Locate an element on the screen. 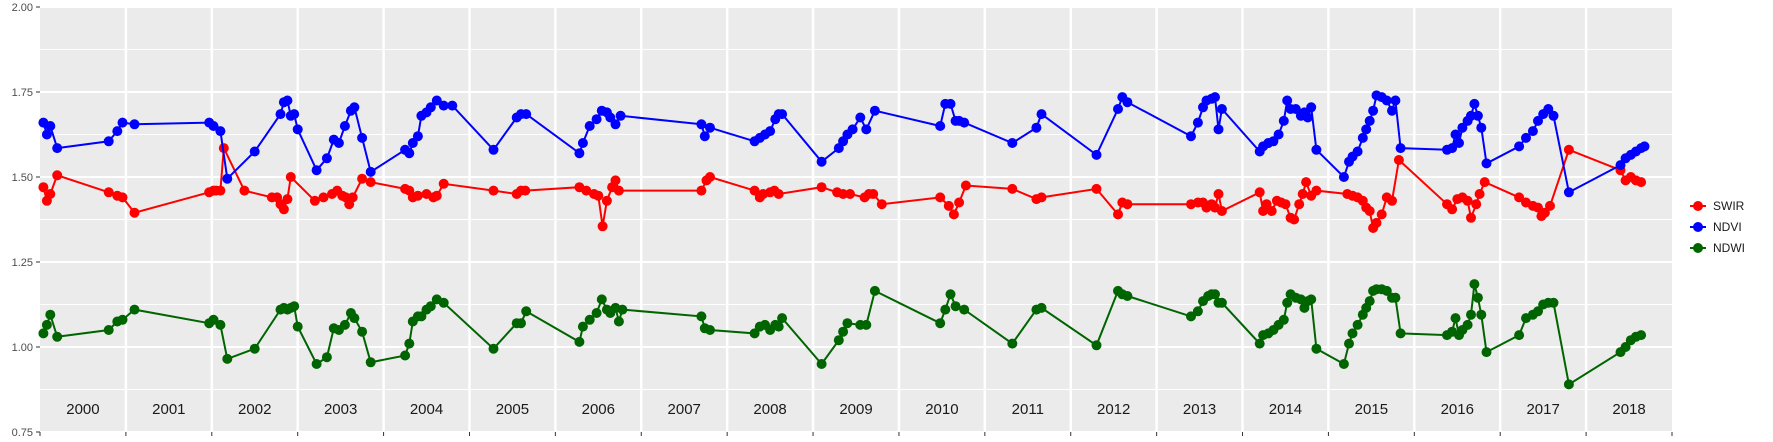  legend-label: NDVI is located at coordinates (1727, 227).